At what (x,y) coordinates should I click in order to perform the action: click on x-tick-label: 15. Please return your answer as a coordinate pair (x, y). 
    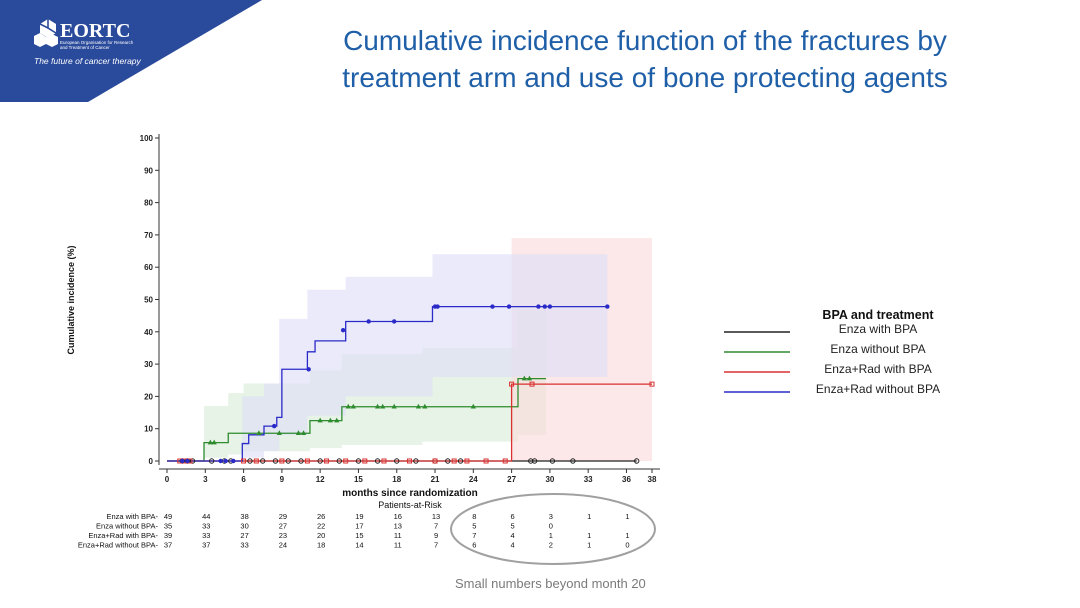
    Looking at the image, I should click on (358, 479).